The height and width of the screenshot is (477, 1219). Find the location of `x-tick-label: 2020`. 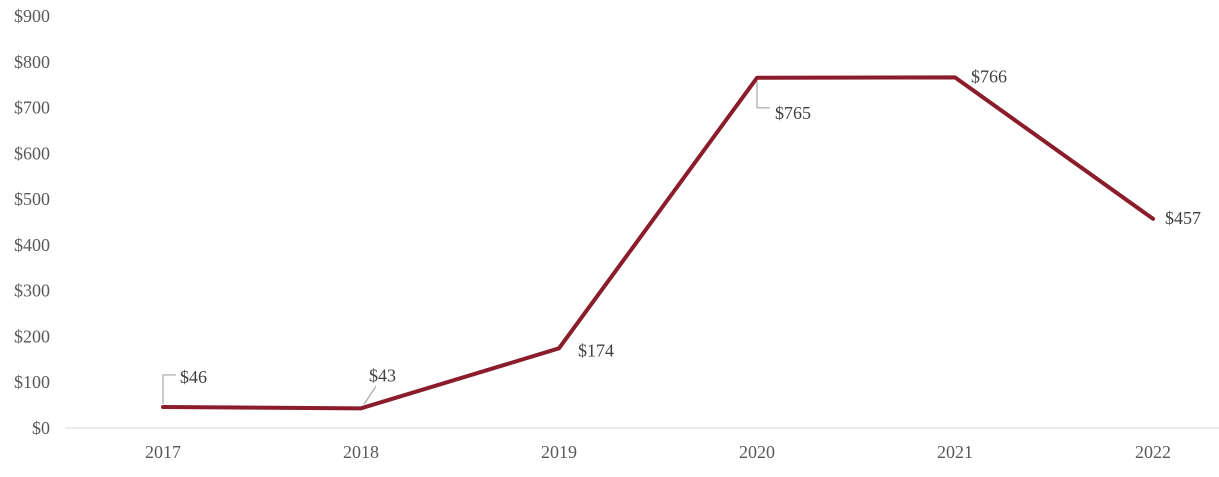

x-tick-label: 2020 is located at coordinates (757, 452).